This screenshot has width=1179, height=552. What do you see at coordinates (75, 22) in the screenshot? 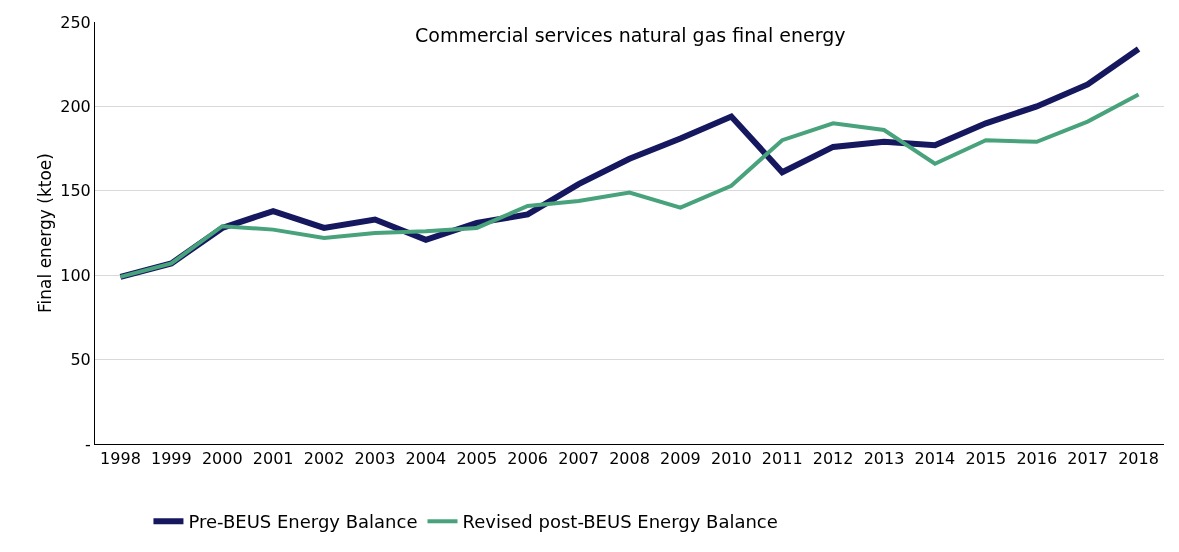
I see `y-tick-label: 250` at bounding box center [75, 22].